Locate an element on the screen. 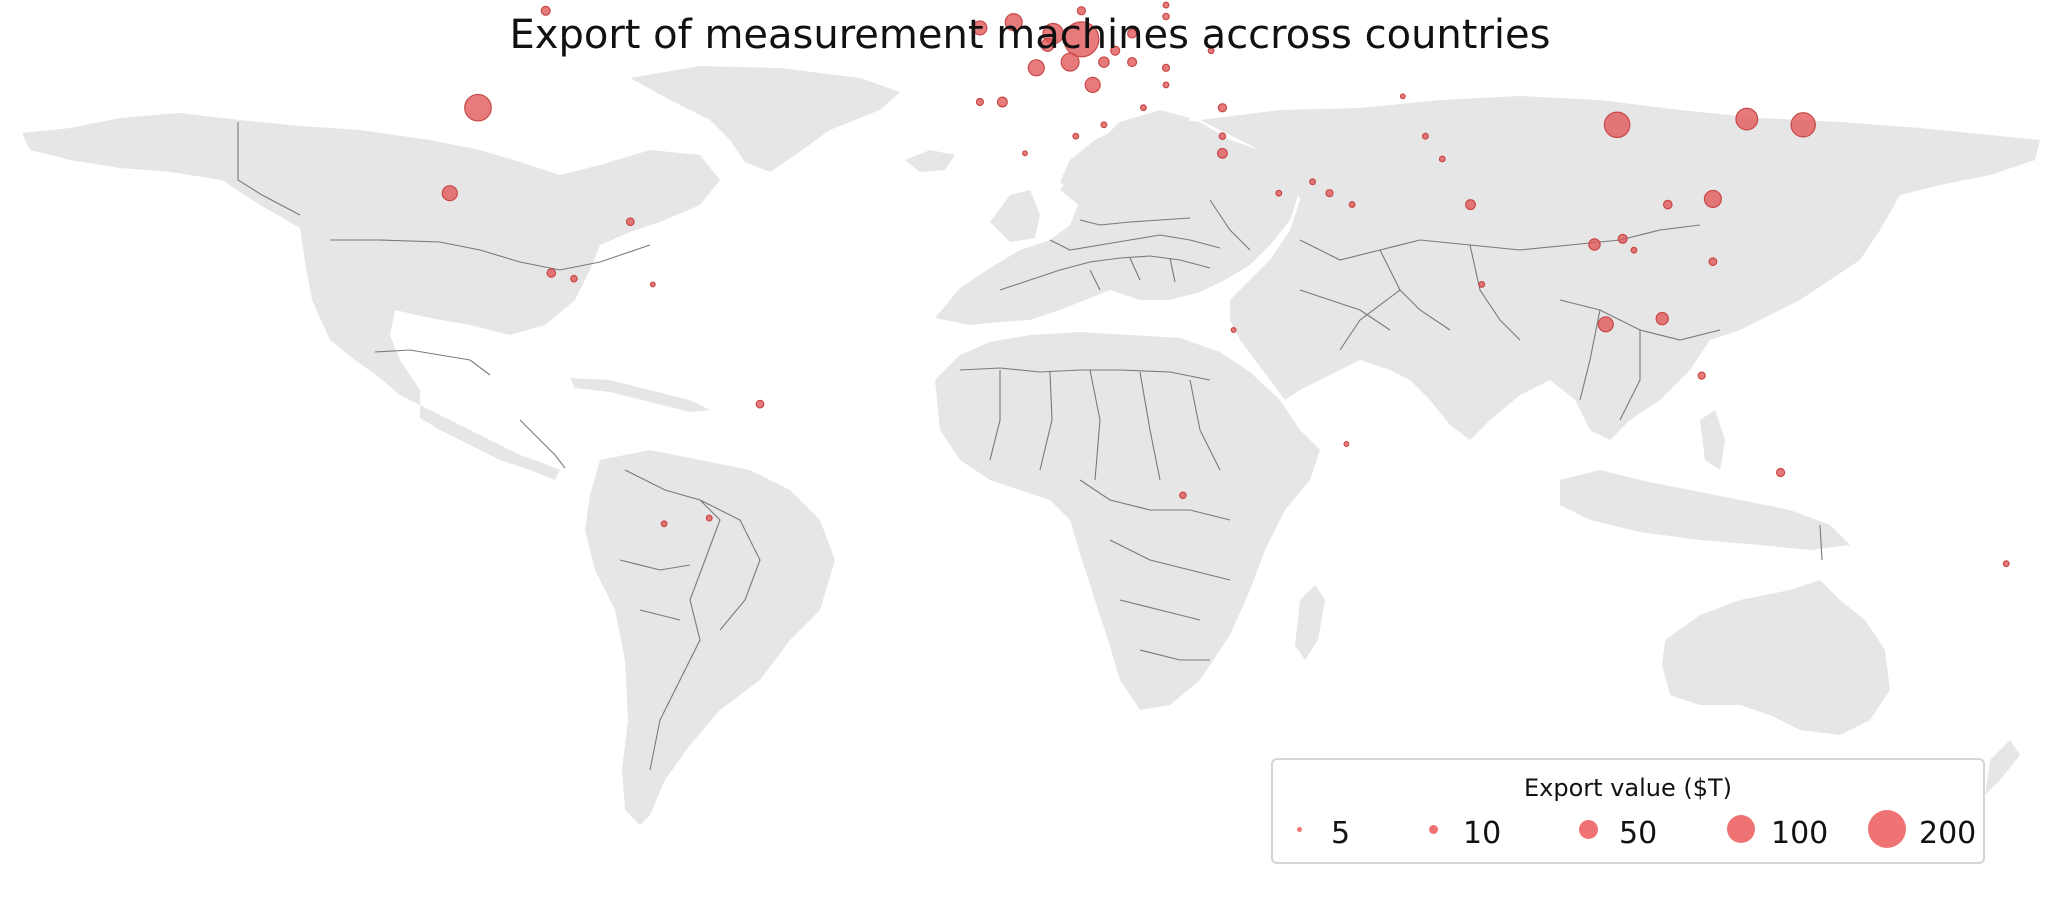 Image resolution: width=2060 pixels, height=902 pixels. border-central-america is located at coordinates (542, 444).